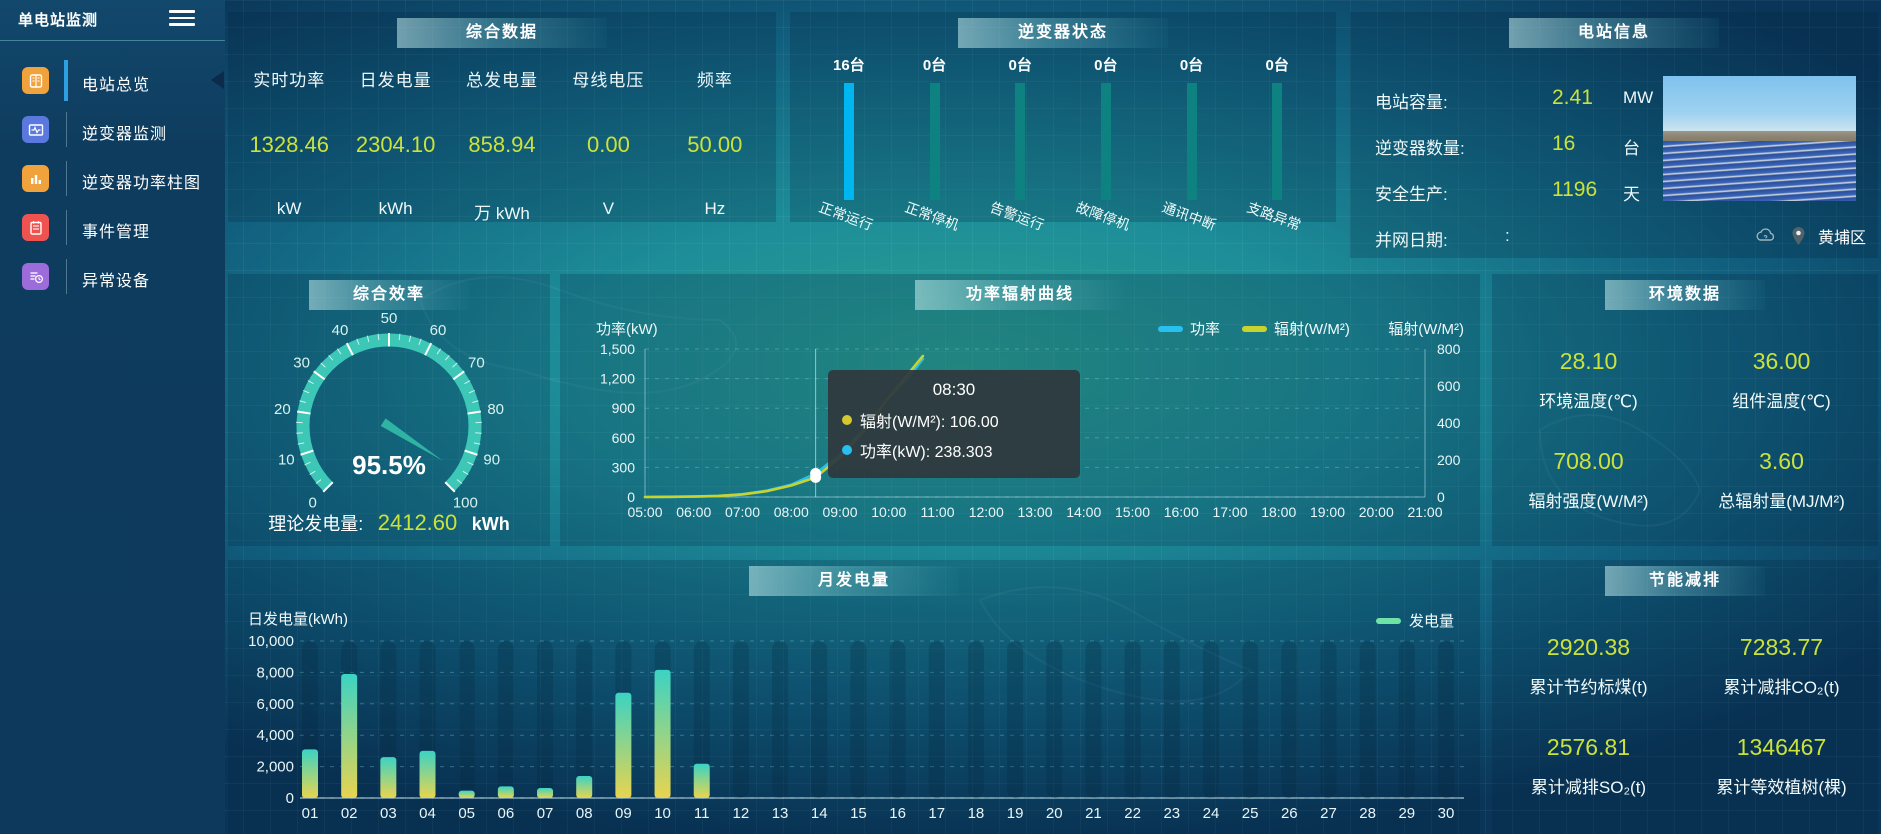 Image resolution: width=1881 pixels, height=834 pixels. I want to click on sidebar-item-power-barchart: 逆变器功率柱图, so click(112, 178).